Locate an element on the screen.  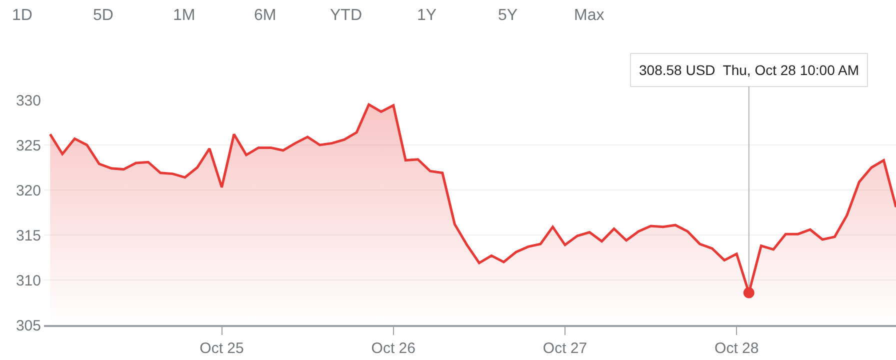
text: 1M is located at coordinates (184, 15).